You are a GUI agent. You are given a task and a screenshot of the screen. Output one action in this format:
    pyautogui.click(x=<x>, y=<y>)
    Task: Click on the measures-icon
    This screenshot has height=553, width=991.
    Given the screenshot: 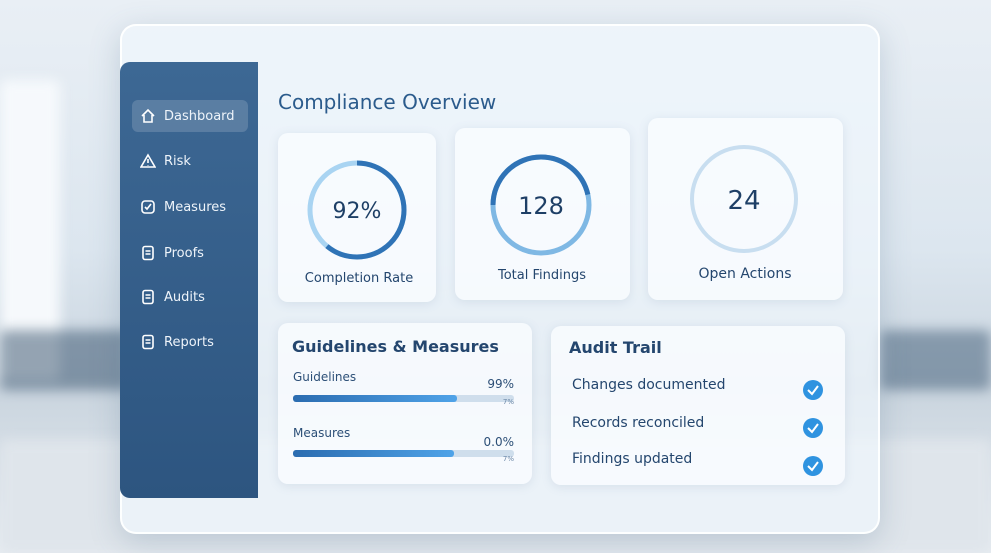 What is the action you would take?
    pyautogui.click(x=148, y=207)
    